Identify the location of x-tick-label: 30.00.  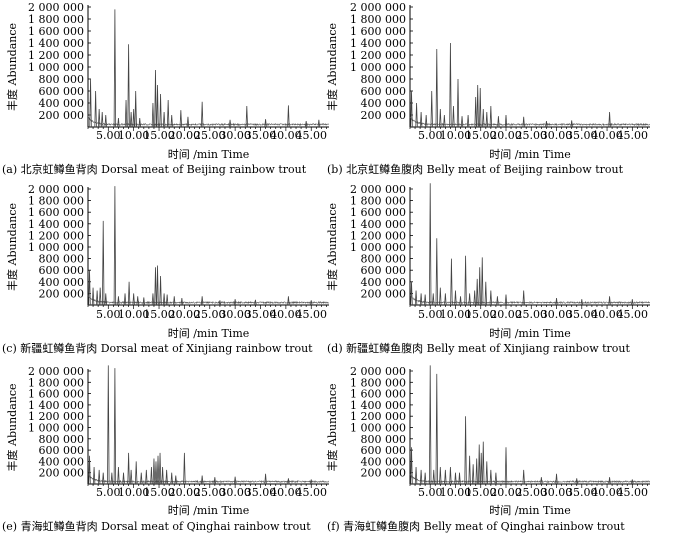
(557, 135).